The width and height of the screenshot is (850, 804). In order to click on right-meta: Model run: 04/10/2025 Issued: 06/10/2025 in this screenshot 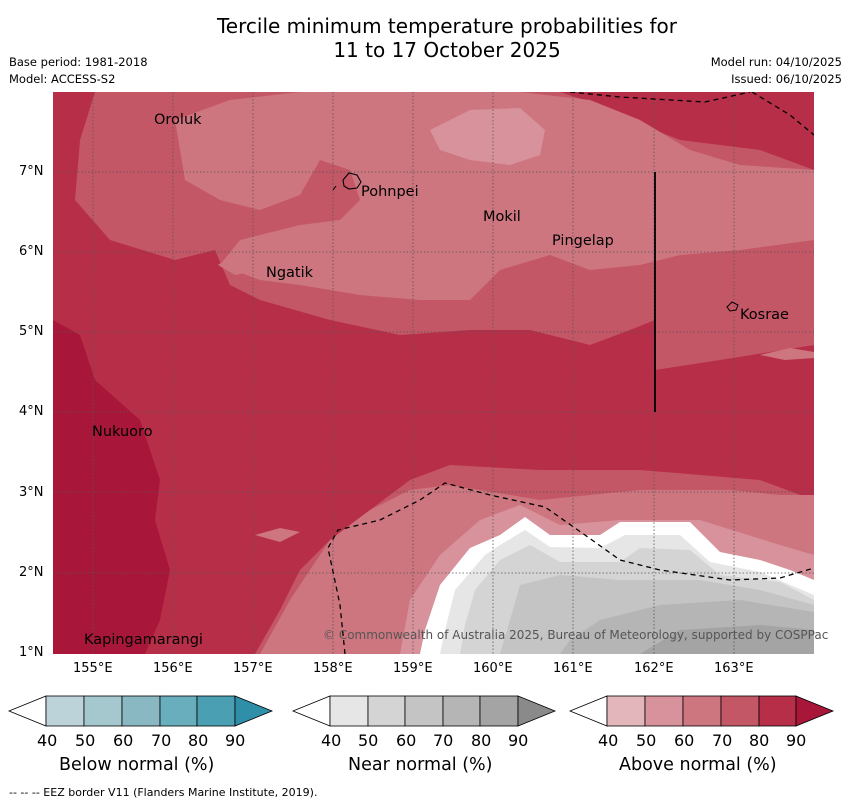, I will do `click(776, 71)`.